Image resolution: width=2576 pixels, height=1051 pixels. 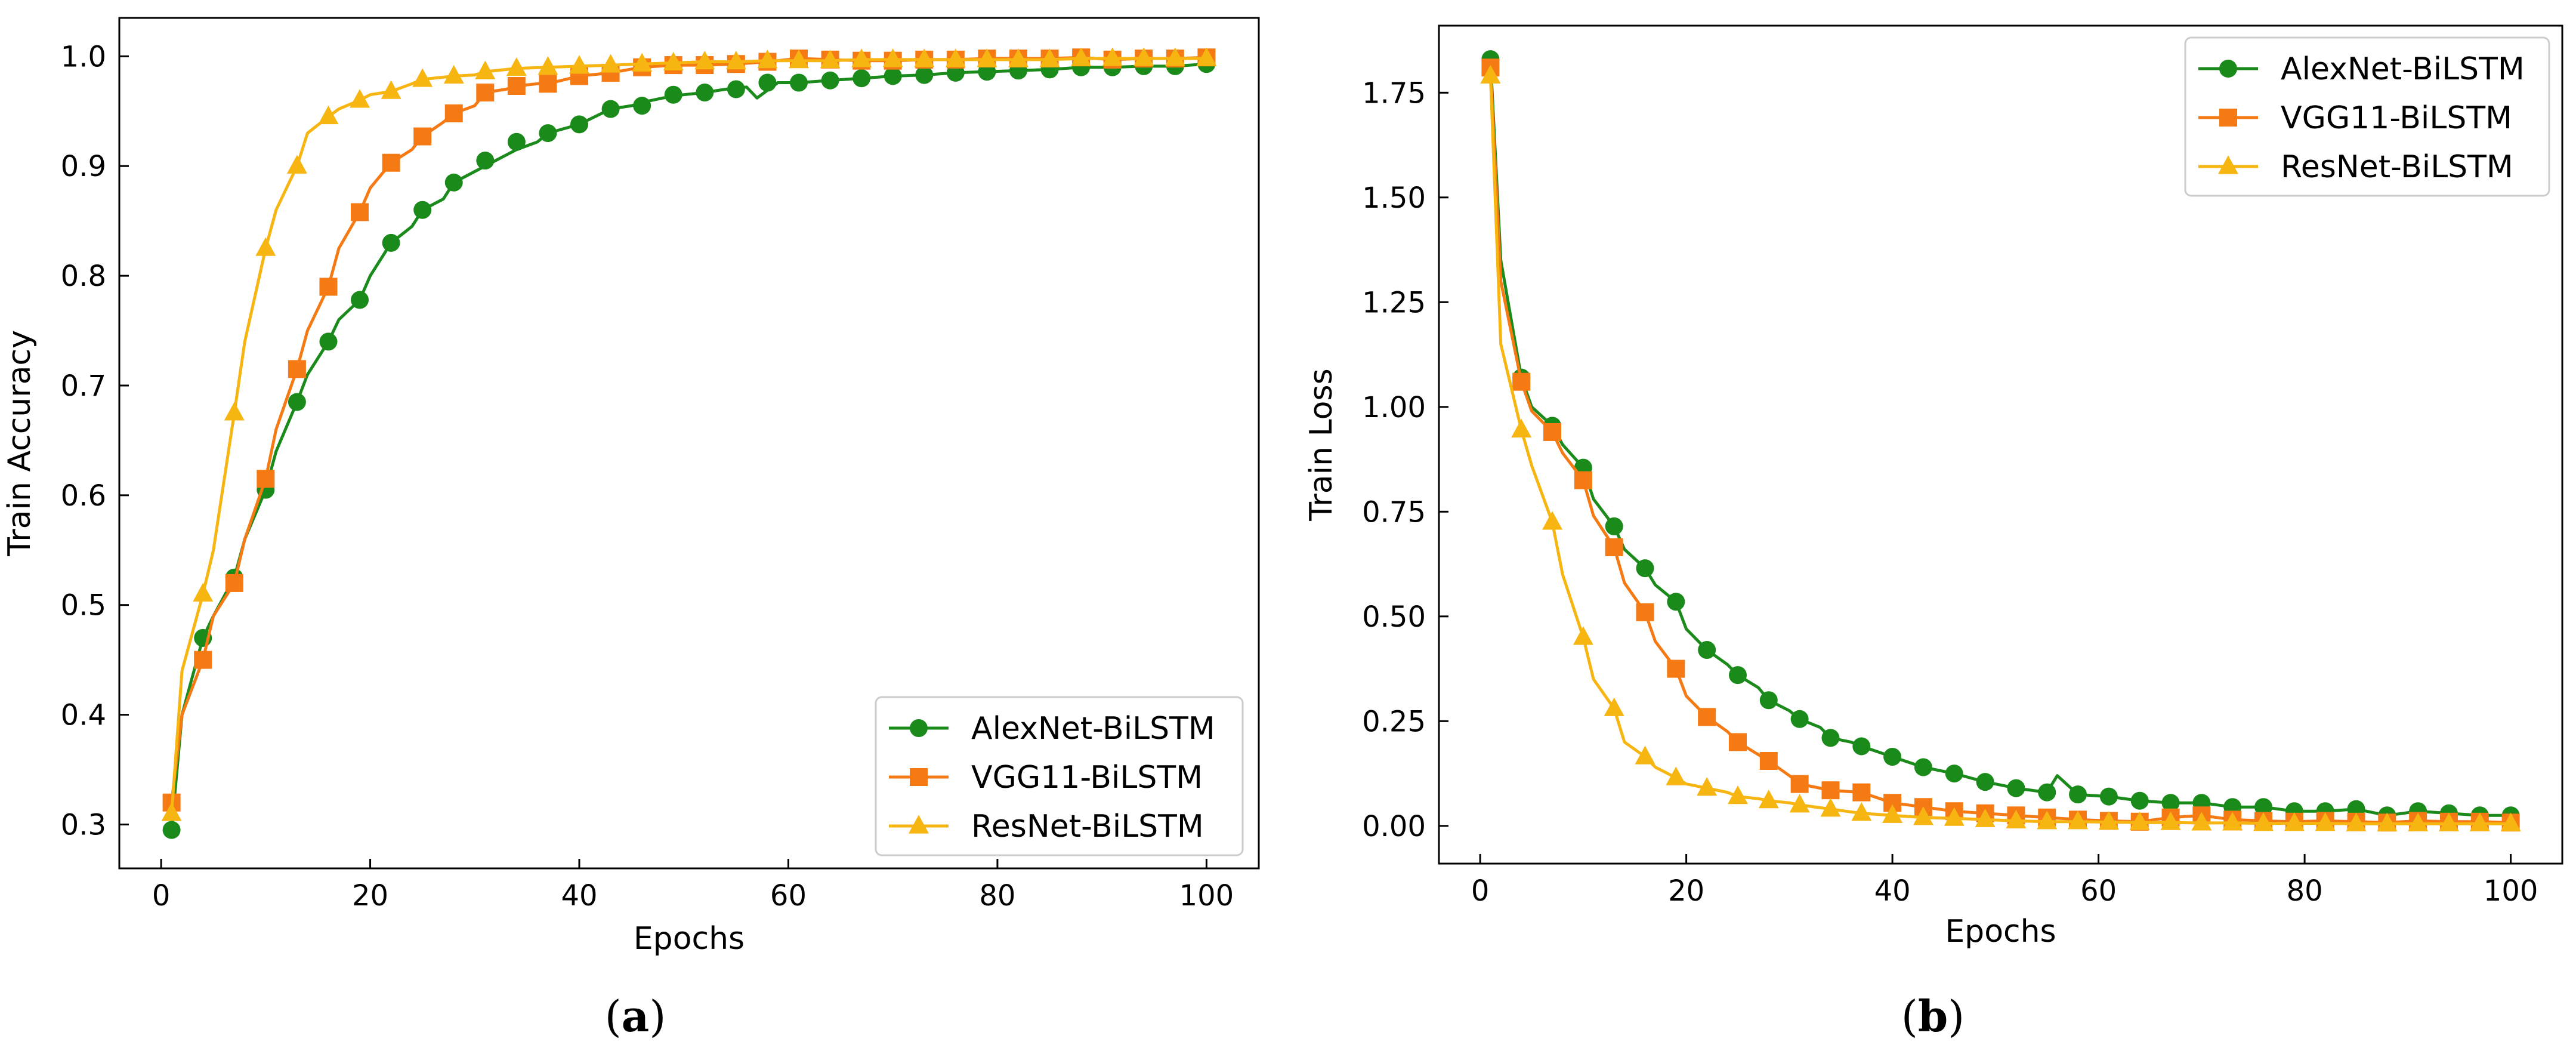 I want to click on x-tick-label: 60, so click(x=788, y=896).